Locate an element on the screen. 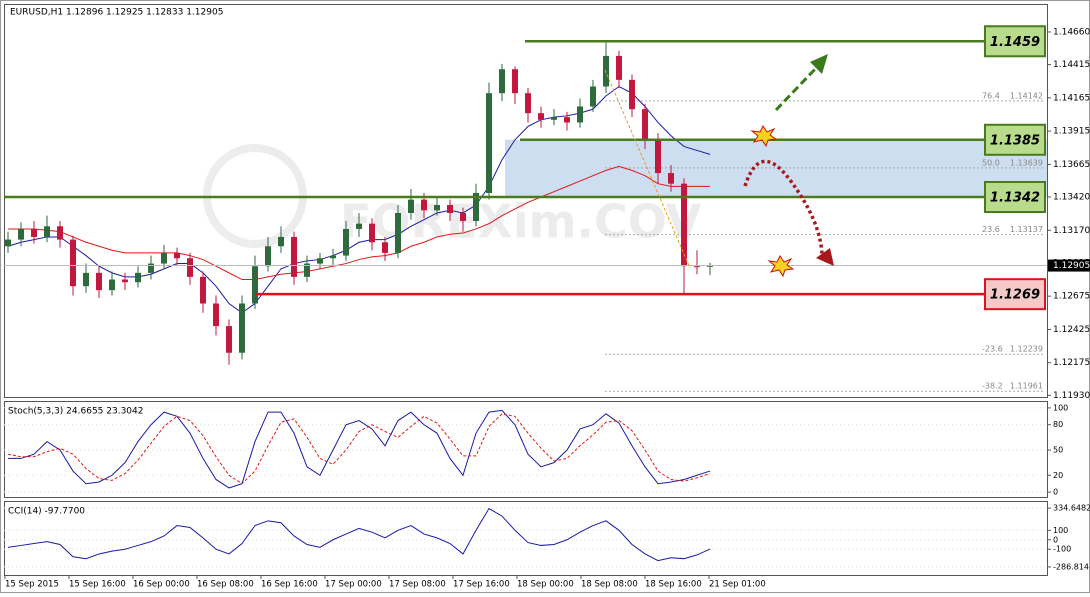 The width and height of the screenshot is (1090, 597). x-tick-label: 21 Sep 01:00 is located at coordinates (737, 585).